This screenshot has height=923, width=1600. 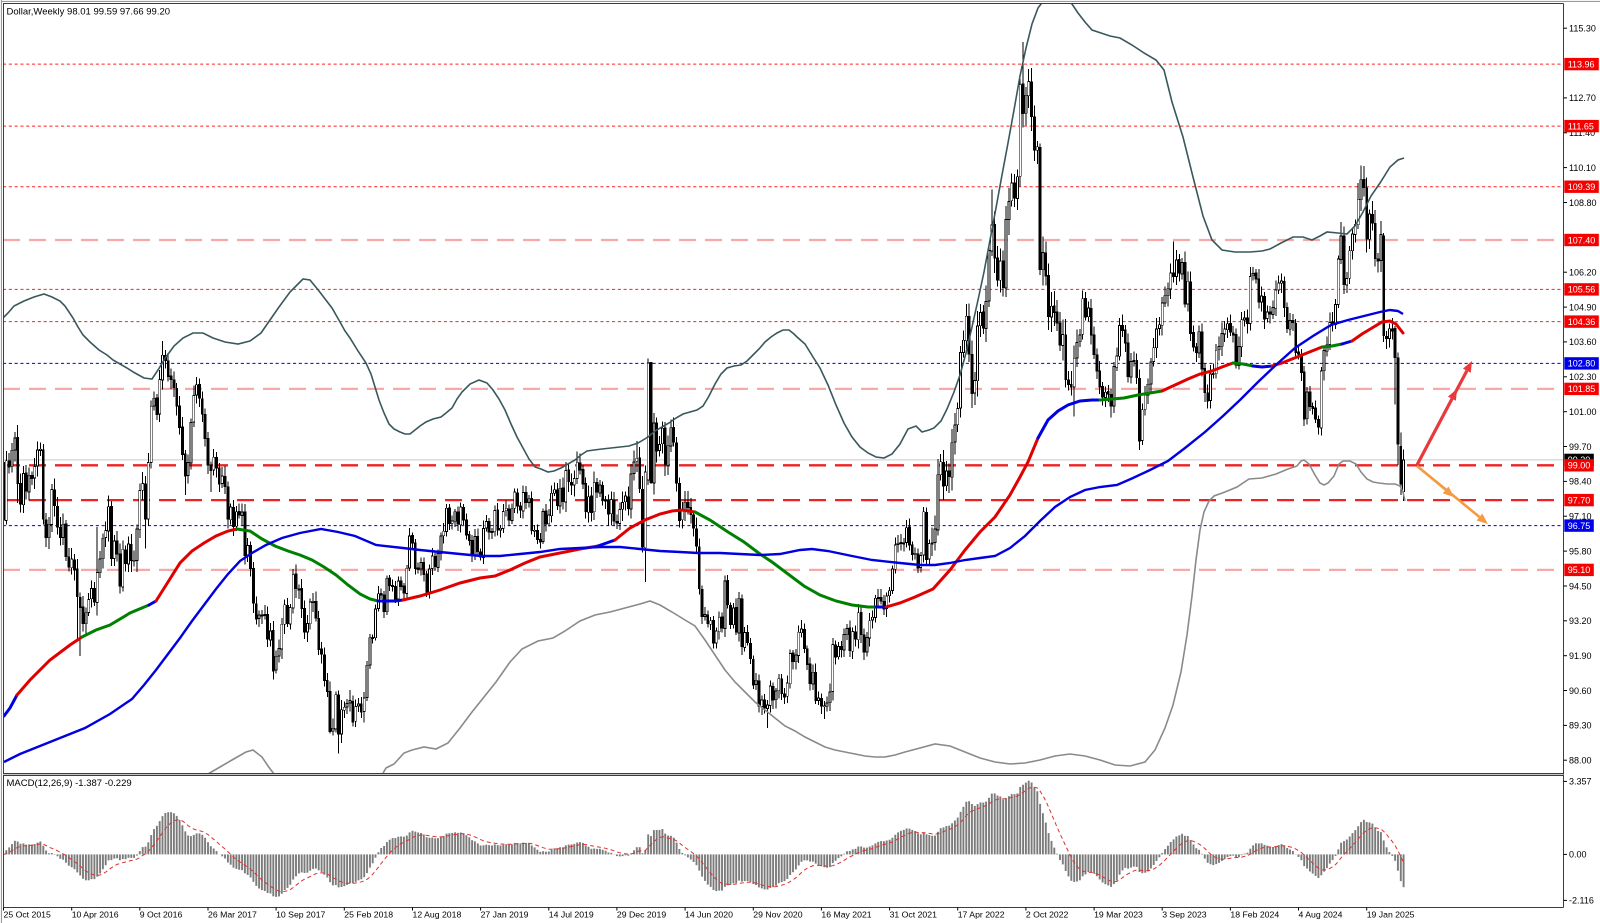 What do you see at coordinates (1580, 586) in the screenshot?
I see `svg-text: 94.50` at bounding box center [1580, 586].